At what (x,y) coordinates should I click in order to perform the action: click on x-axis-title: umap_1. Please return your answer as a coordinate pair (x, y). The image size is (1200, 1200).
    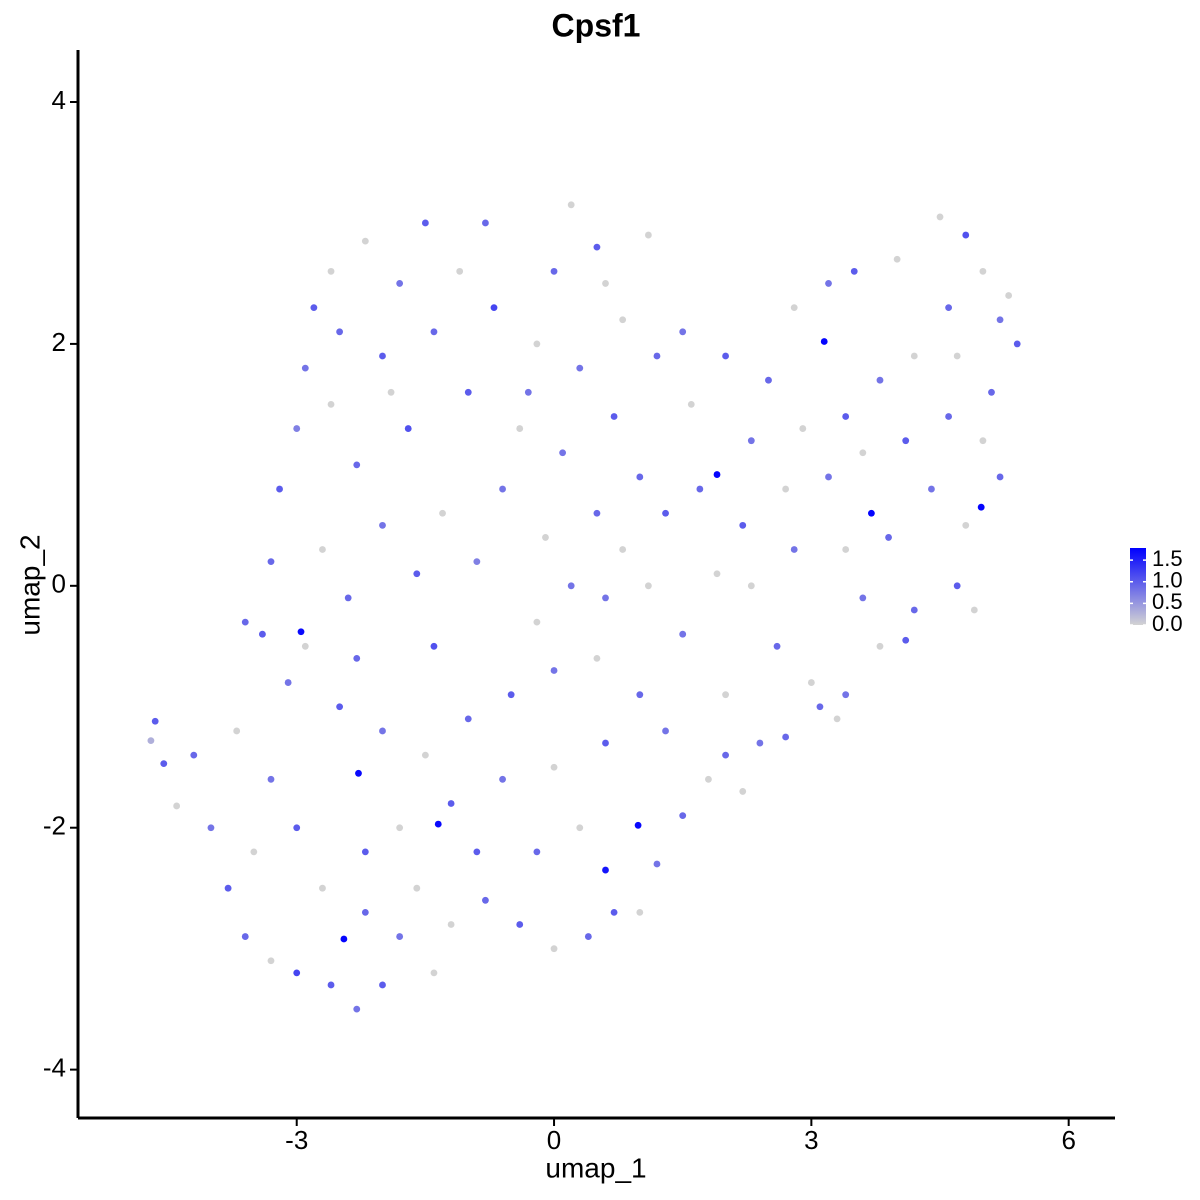
    Looking at the image, I should click on (595, 1167).